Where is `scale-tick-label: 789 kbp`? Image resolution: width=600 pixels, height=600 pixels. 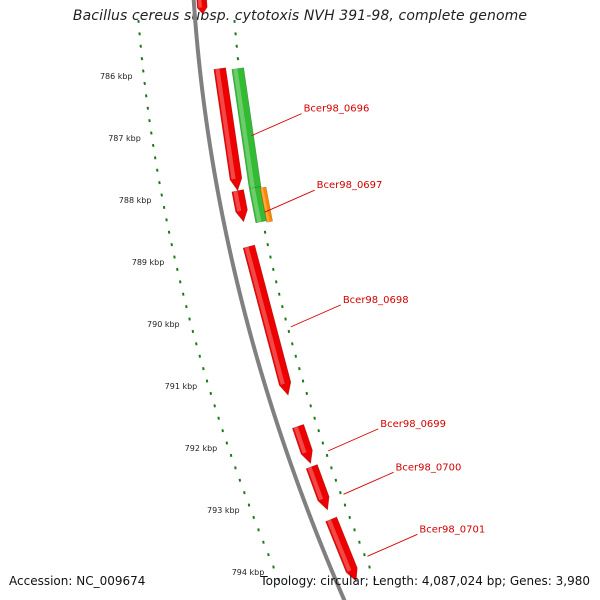
scale-tick-label: 789 kbp is located at coordinates (148, 262).